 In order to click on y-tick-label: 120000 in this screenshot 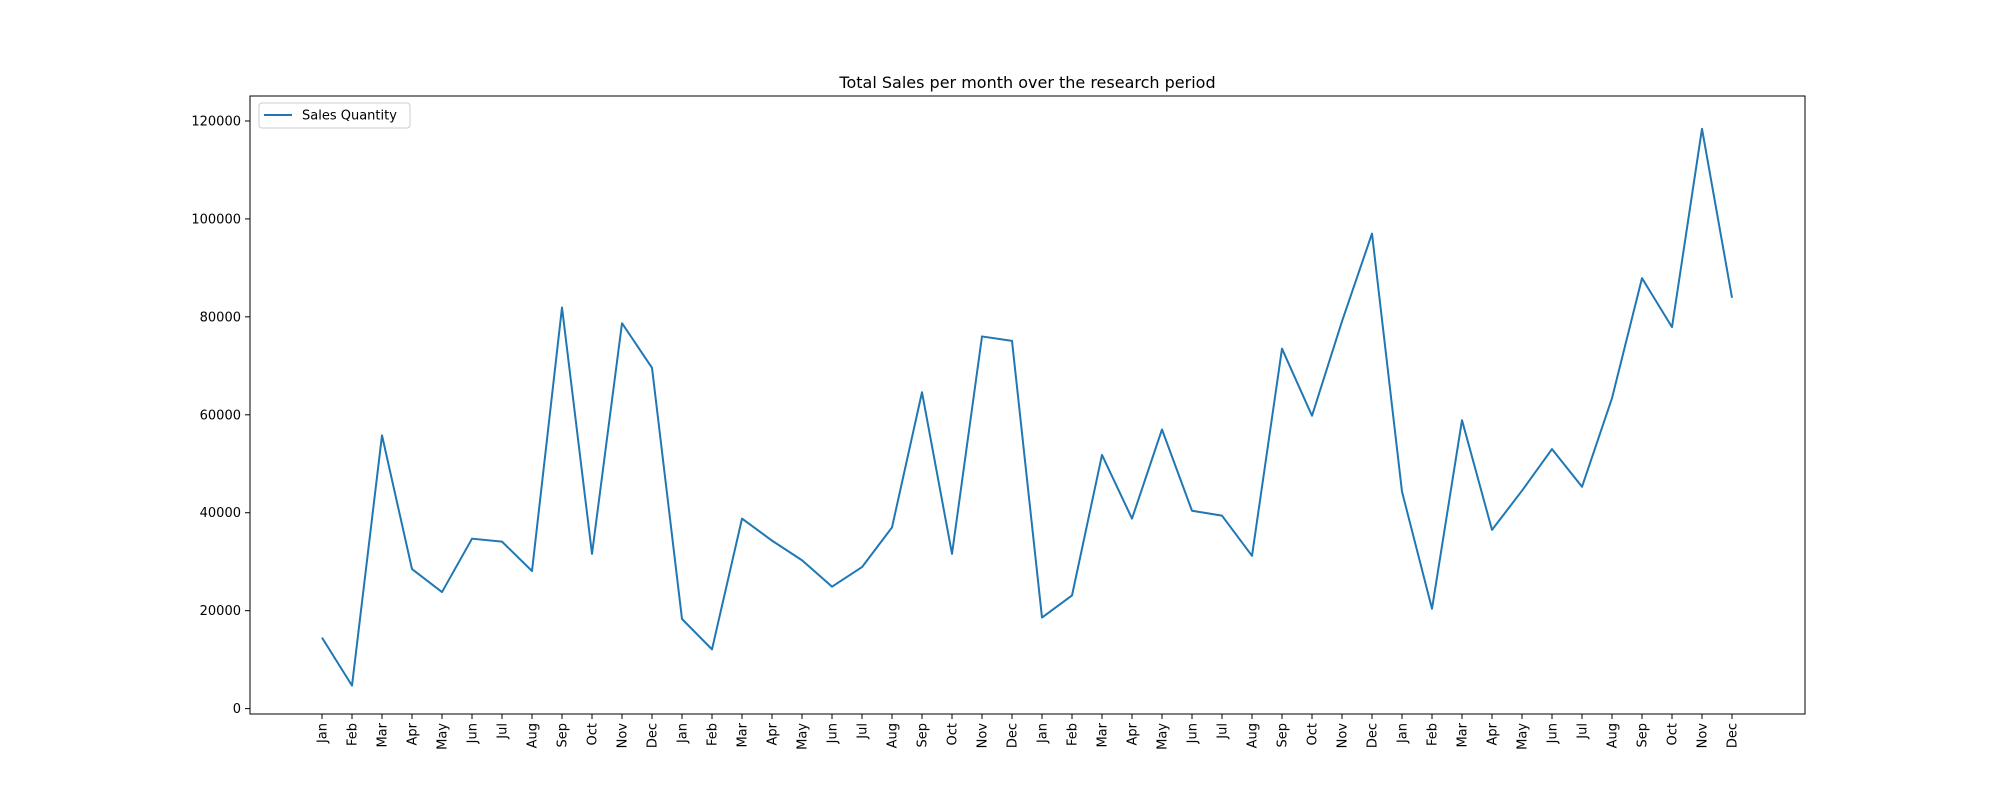, I will do `click(216, 121)`.